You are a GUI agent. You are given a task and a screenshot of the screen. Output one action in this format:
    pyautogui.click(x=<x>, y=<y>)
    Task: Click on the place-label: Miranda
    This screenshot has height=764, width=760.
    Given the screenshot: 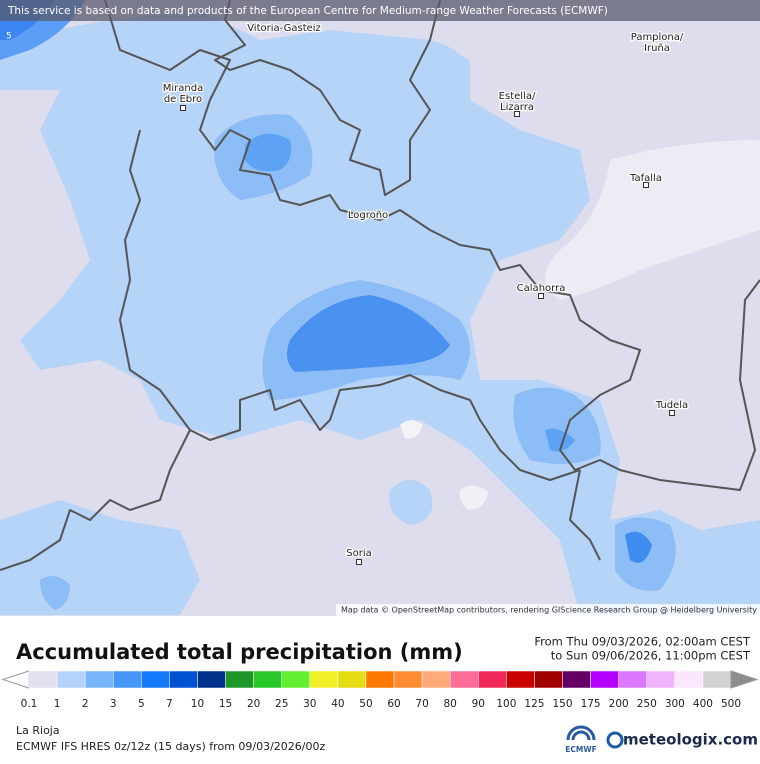 What is the action you would take?
    pyautogui.click(x=183, y=88)
    